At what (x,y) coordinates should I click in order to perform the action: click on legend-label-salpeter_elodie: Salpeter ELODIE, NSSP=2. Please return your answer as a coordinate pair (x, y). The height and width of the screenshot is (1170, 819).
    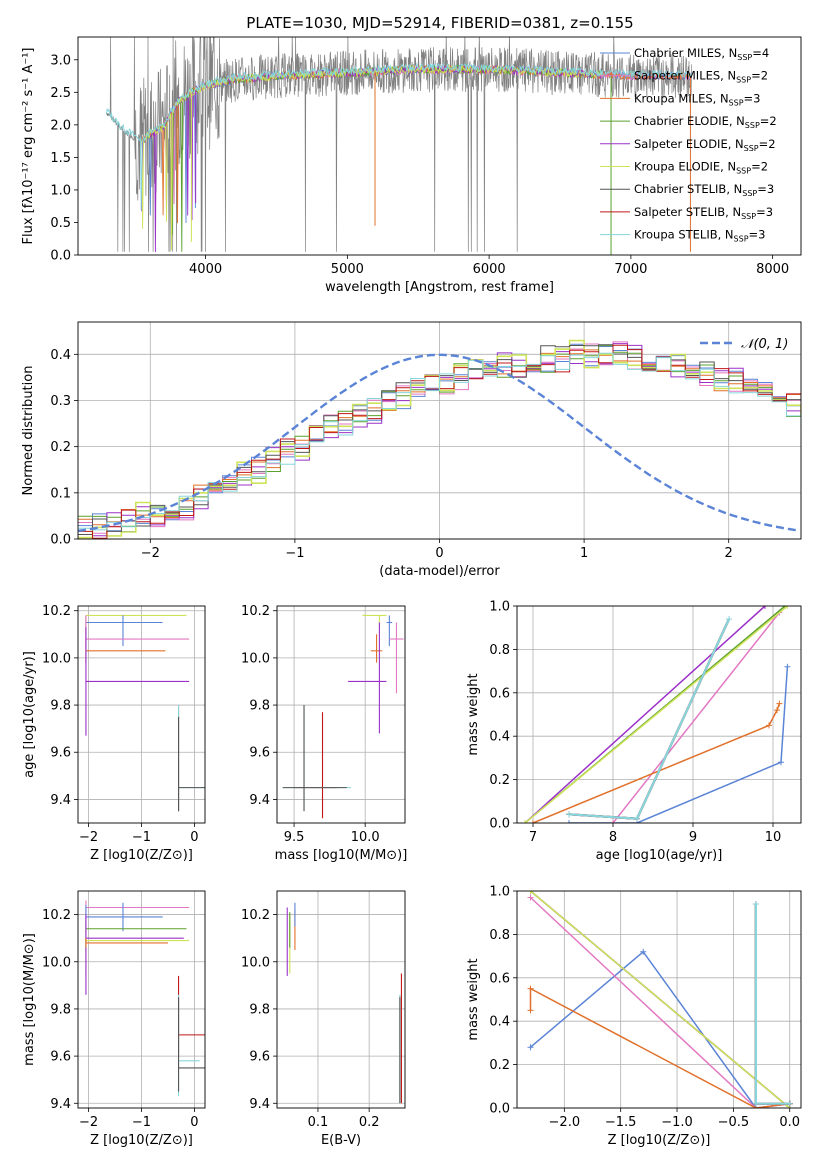
    Looking at the image, I should click on (705, 145).